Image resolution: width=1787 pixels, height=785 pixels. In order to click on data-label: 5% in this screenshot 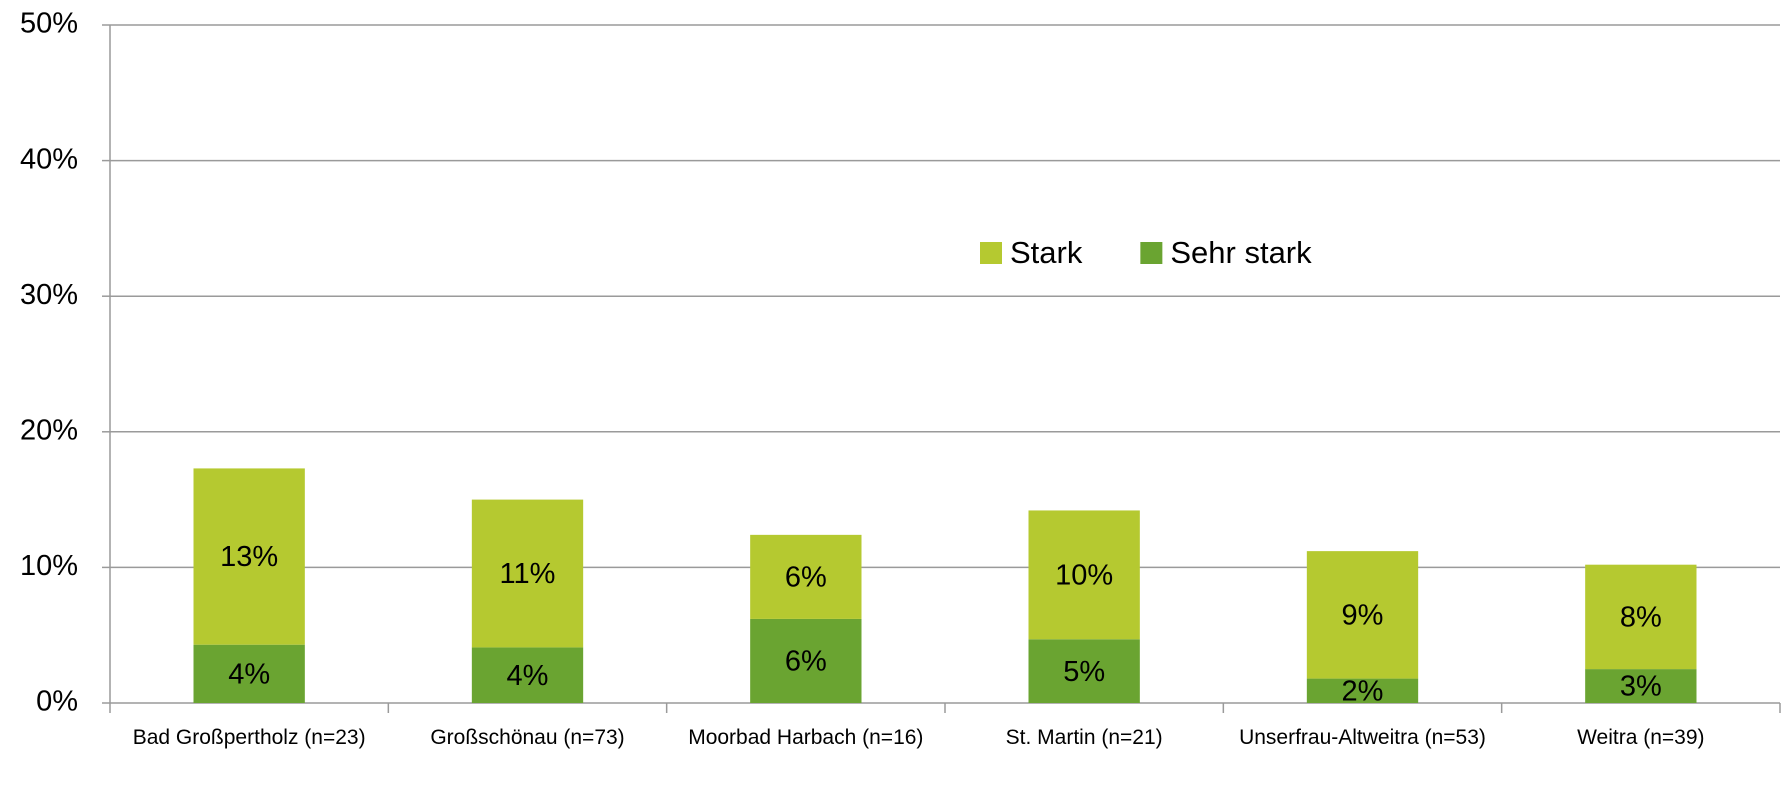, I will do `click(1084, 672)`.